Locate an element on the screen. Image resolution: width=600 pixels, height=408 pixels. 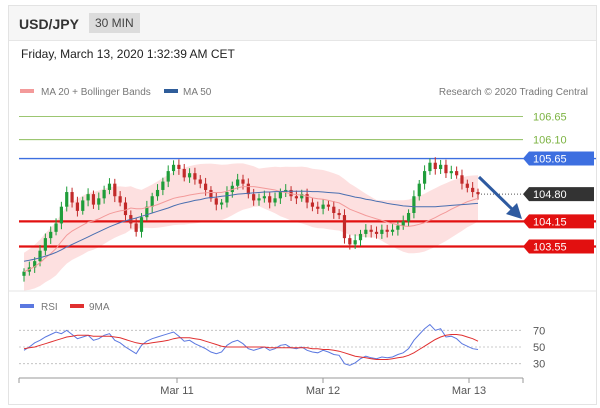
ma20-legend-swatch is located at coordinates (27, 91).